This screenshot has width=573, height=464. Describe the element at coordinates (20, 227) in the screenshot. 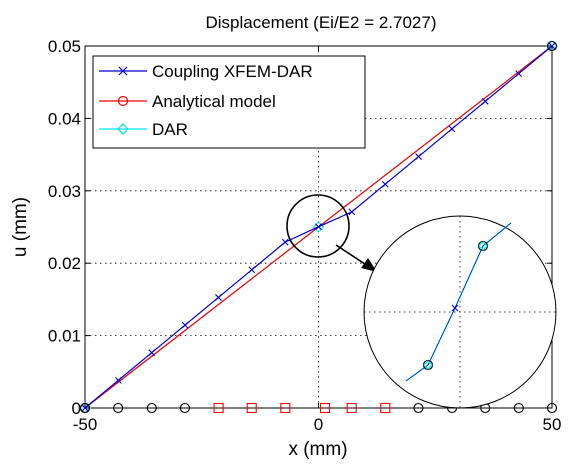

I see `y-axis-label: u (mm)` at that location.